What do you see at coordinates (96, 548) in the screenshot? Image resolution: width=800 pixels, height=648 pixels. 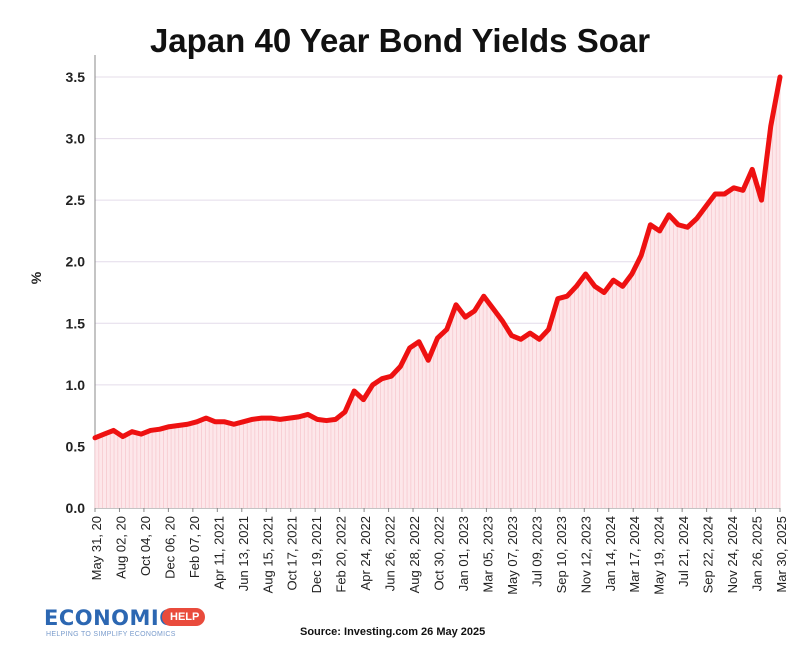 I see `x-tick-label: May 31, 20` at bounding box center [96, 548].